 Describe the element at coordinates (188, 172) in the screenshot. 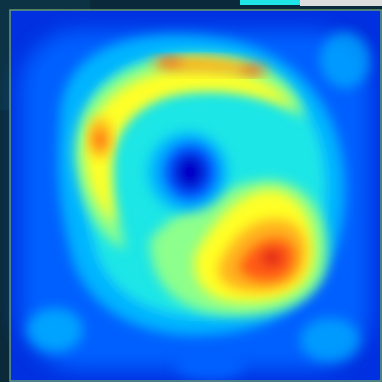

I see `inner-core` at that location.